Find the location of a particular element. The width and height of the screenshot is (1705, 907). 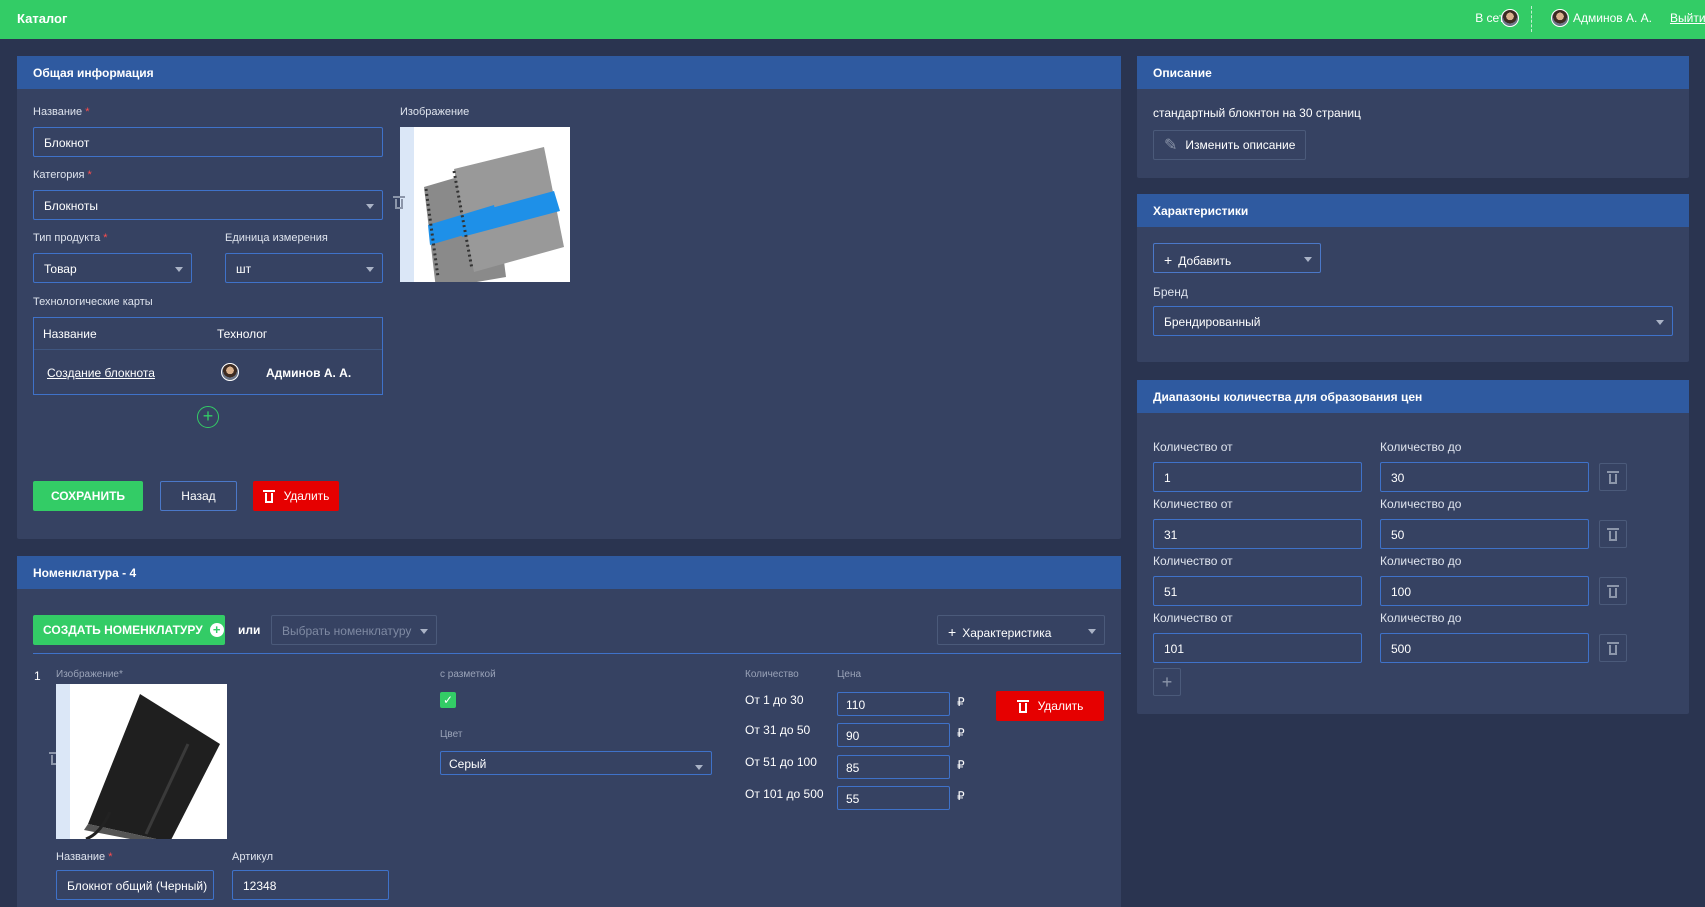

delete-button: Удалить is located at coordinates (296, 496).